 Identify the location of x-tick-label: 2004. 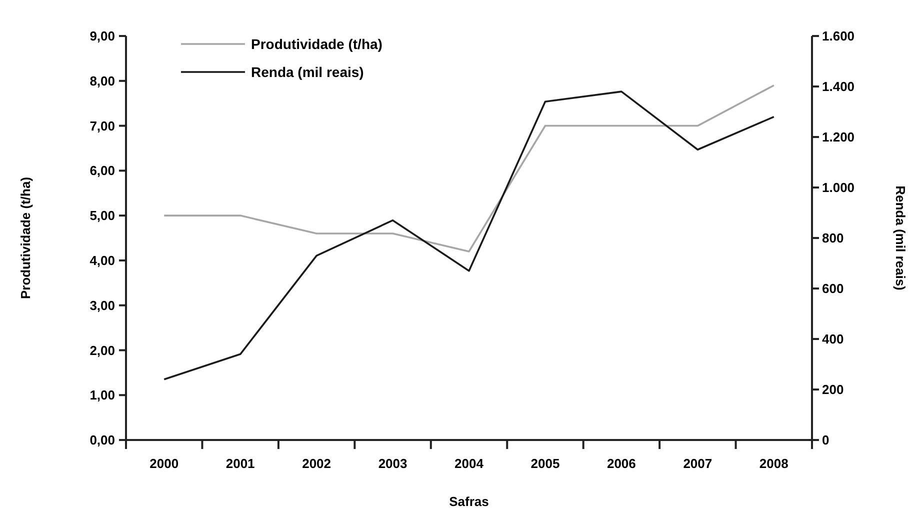
(469, 463).